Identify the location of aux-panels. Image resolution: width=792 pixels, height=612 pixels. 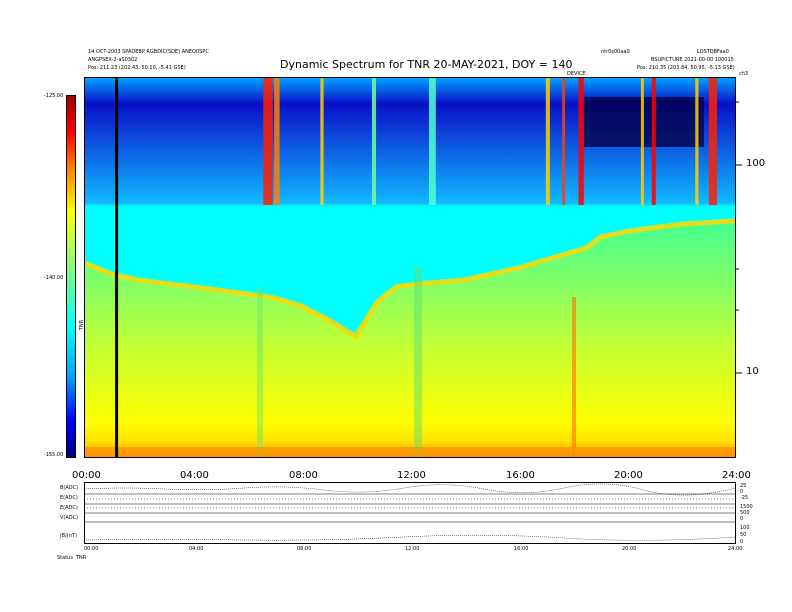
(410, 513).